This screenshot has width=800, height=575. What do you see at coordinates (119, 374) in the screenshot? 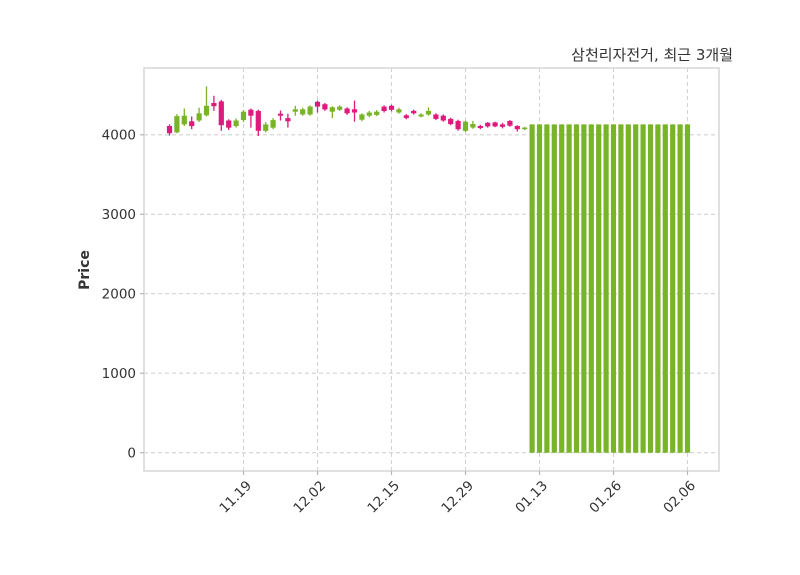
I see `y-tick-label: 1000` at bounding box center [119, 374].